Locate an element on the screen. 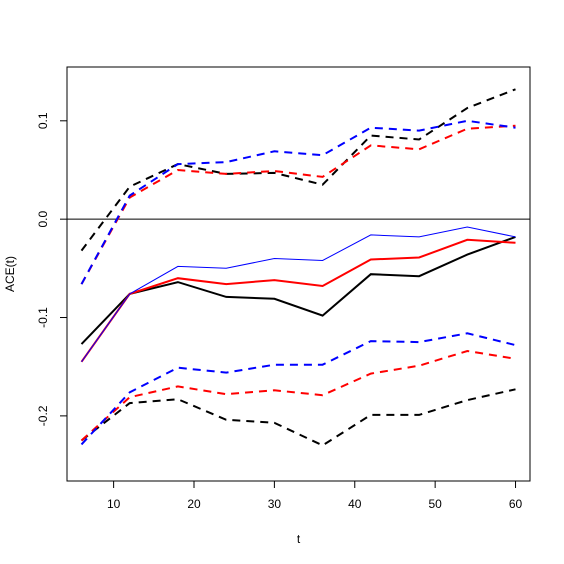 The height and width of the screenshot is (564, 564). x-tick-label: 20 is located at coordinates (194, 504).